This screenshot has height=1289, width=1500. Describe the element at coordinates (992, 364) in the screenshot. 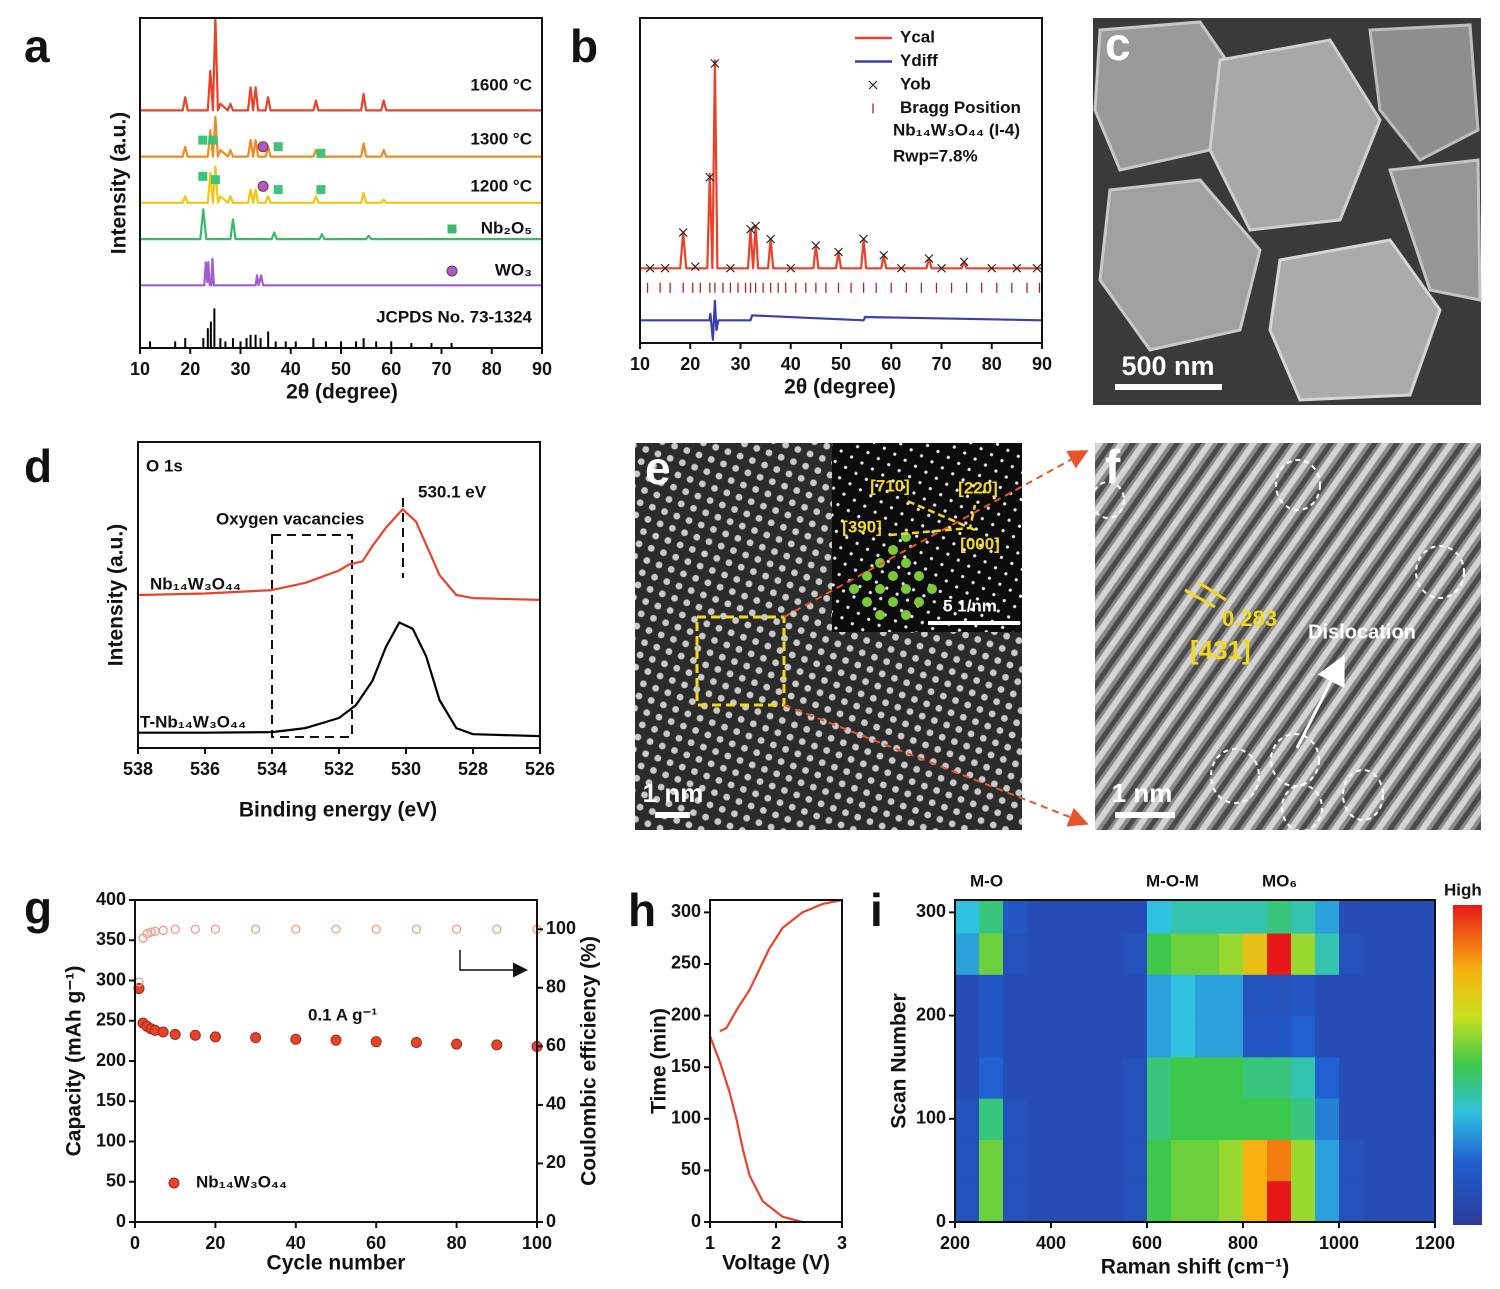

I see `x-tick-label: 80` at that location.